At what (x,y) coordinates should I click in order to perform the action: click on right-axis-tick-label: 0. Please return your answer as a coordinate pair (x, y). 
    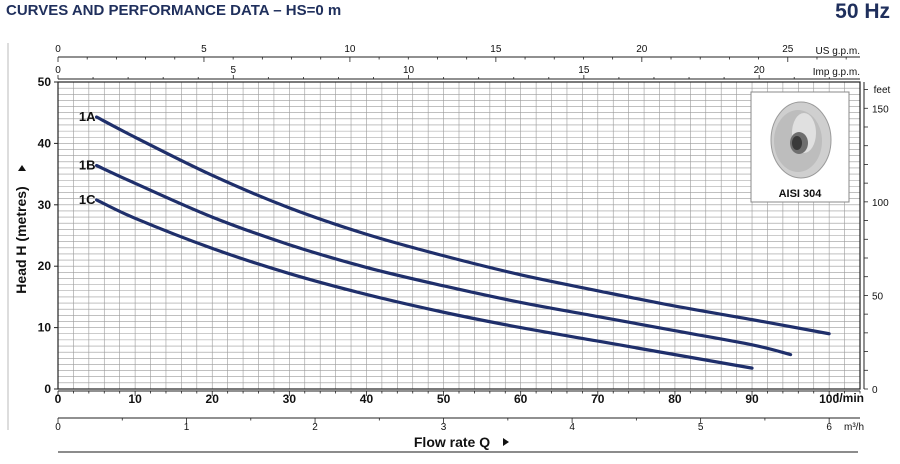
    Looking at the image, I should click on (875, 390).